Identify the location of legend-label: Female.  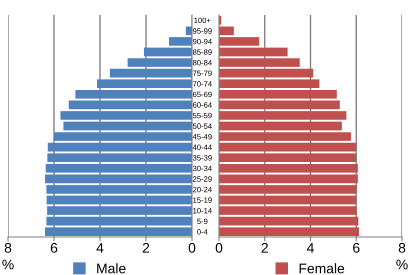
(322, 268).